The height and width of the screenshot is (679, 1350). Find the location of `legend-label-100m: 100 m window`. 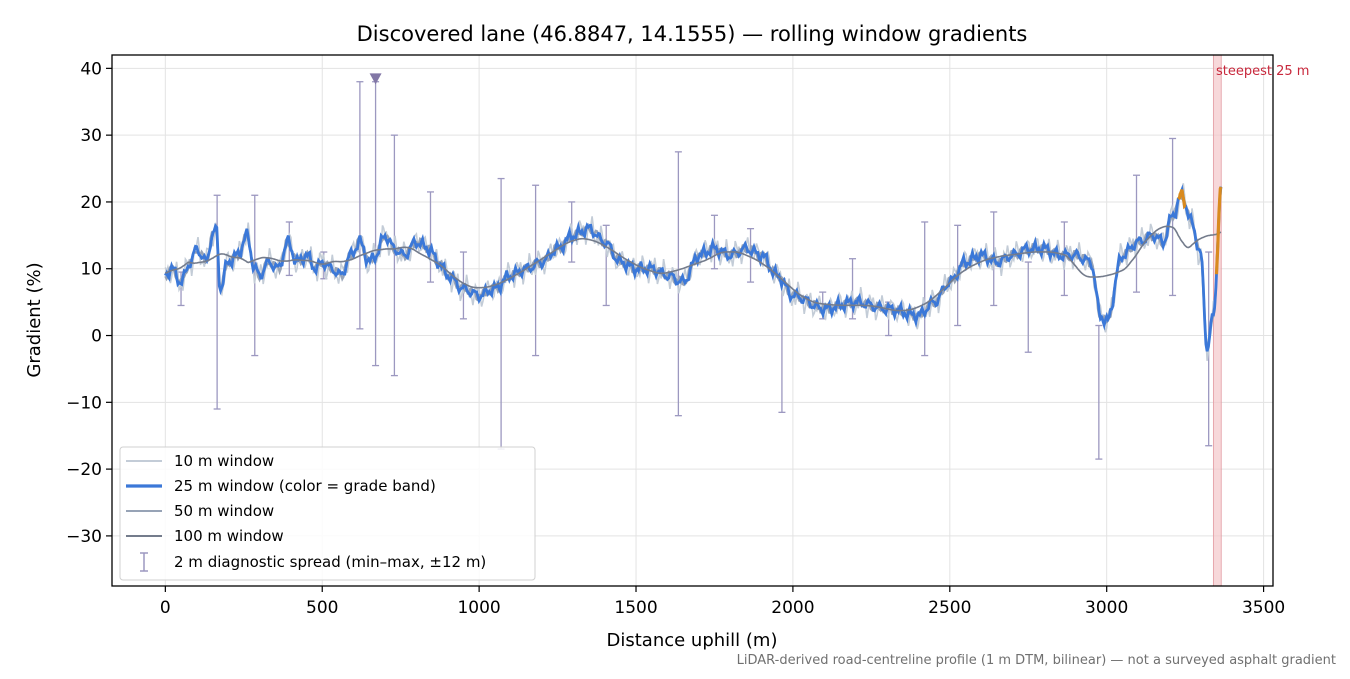

legend-label-100m: 100 m window is located at coordinates (229, 536).